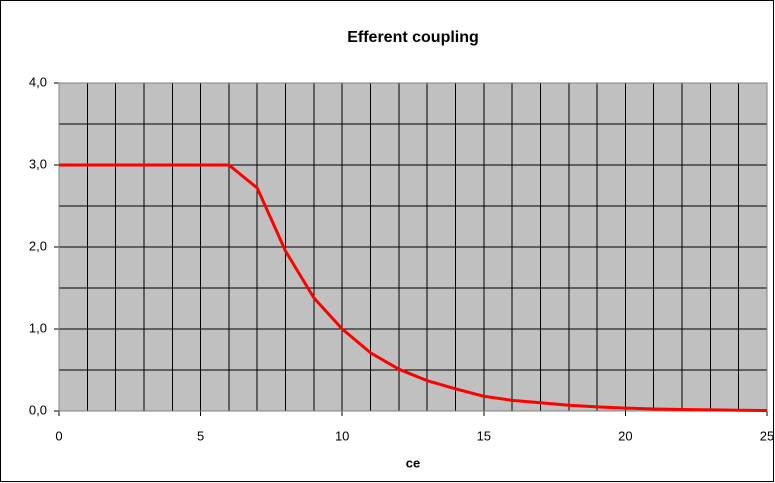 The image size is (775, 483). Describe the element at coordinates (38, 327) in the screenshot. I see `y-tick-label: 1,0` at that location.